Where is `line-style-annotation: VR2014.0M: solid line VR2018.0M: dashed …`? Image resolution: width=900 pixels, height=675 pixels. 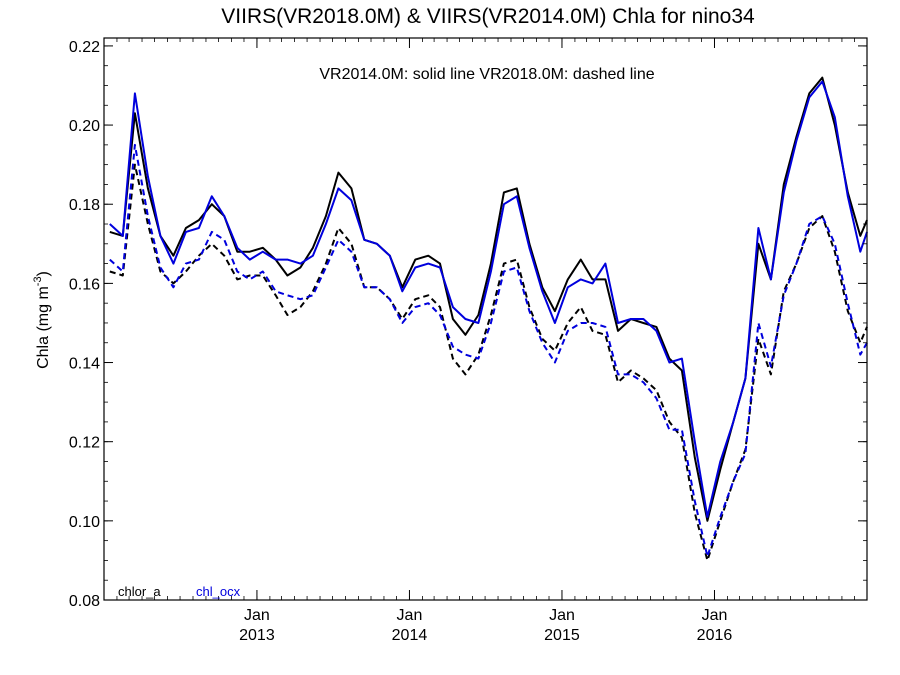
line-style-annotation: VR2014.0M: solid line VR2018.0M: dashed … is located at coordinates (486, 74).